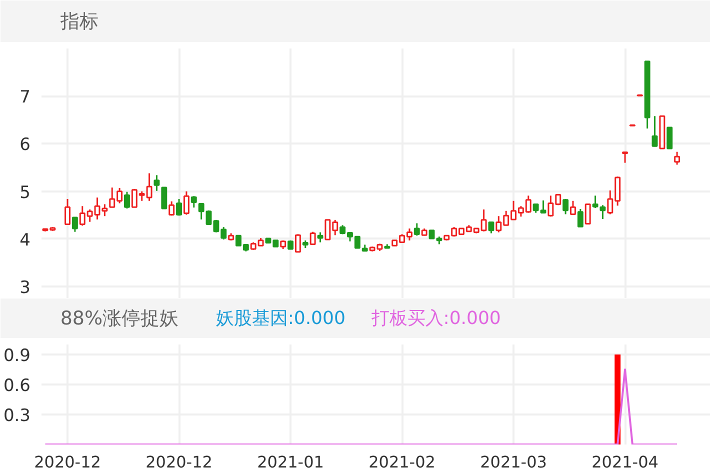 The height and width of the screenshot is (472, 710). What do you see at coordinates (25, 98) in the screenshot?
I see `y-tick-label: 7` at bounding box center [25, 98].